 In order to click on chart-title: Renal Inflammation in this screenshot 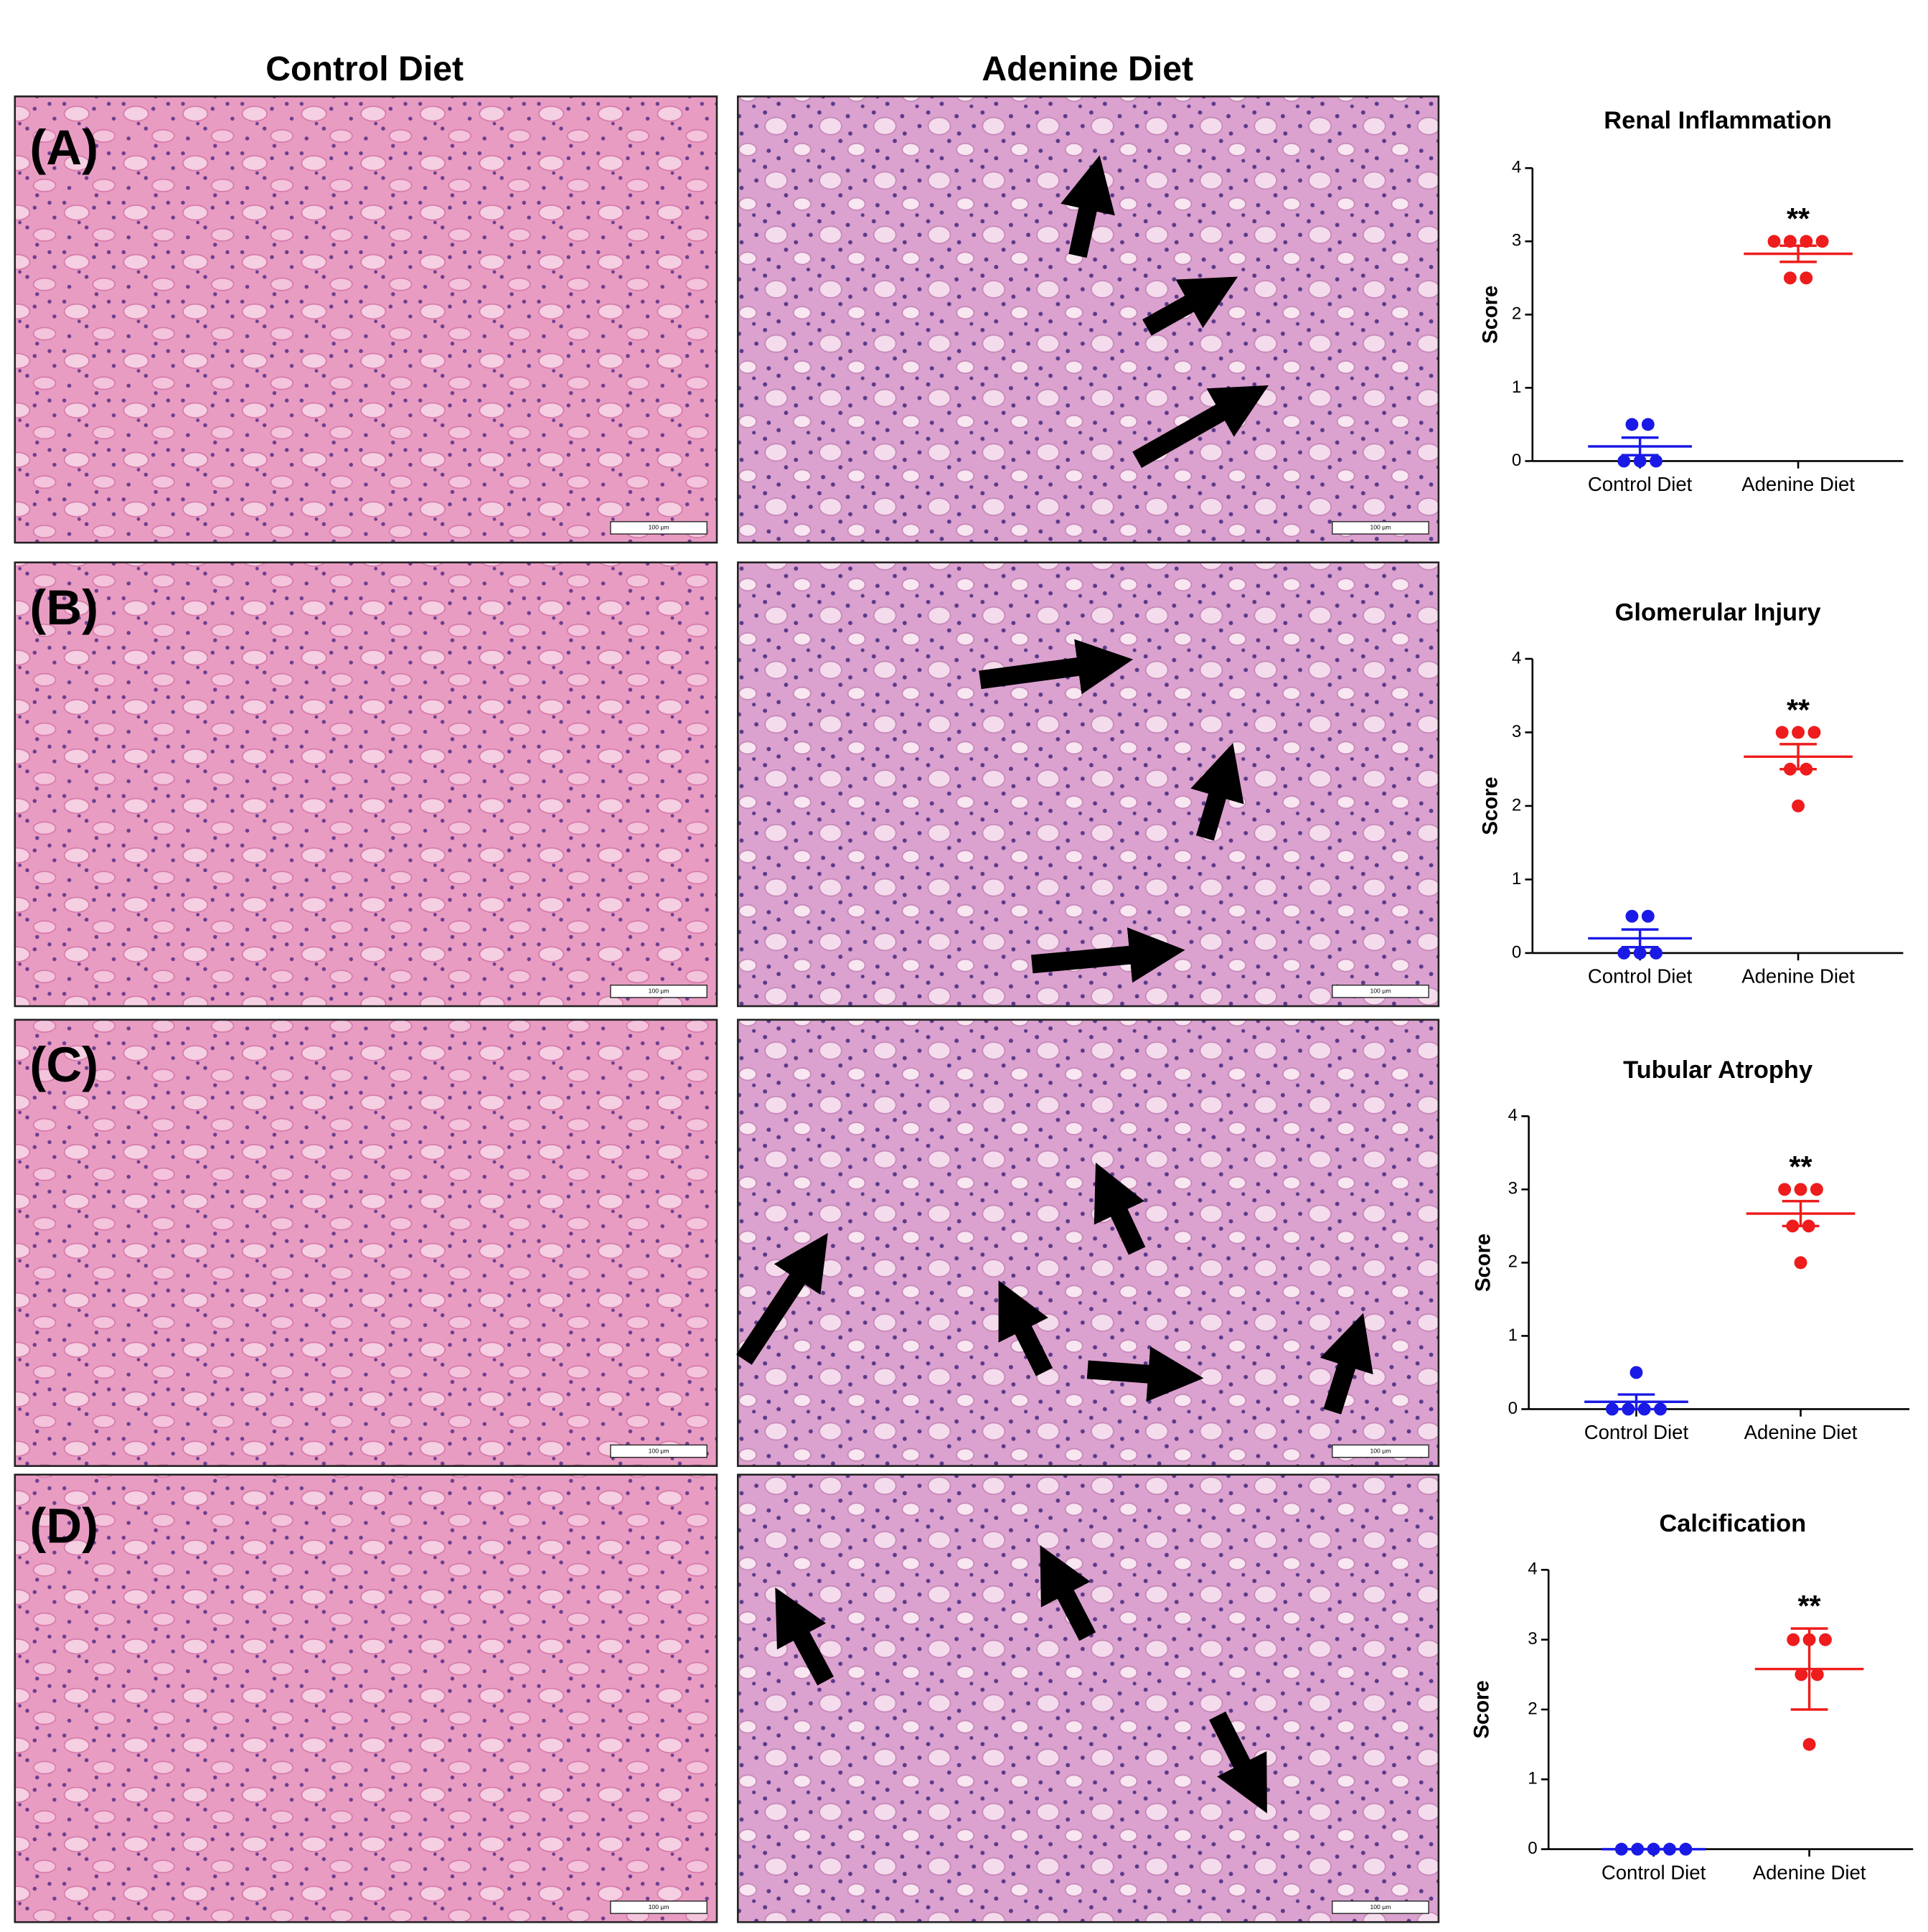, I will do `click(1718, 121)`.